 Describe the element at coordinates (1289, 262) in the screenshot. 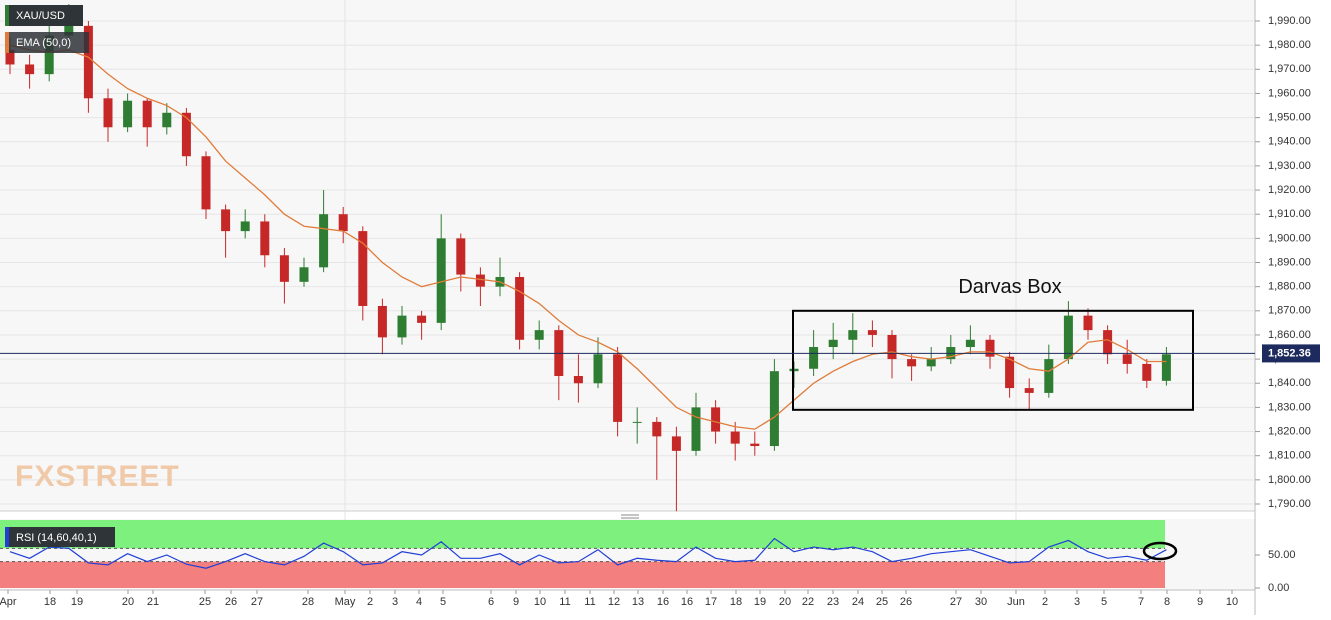

I see `y-tick-label: 1,890.00` at that location.